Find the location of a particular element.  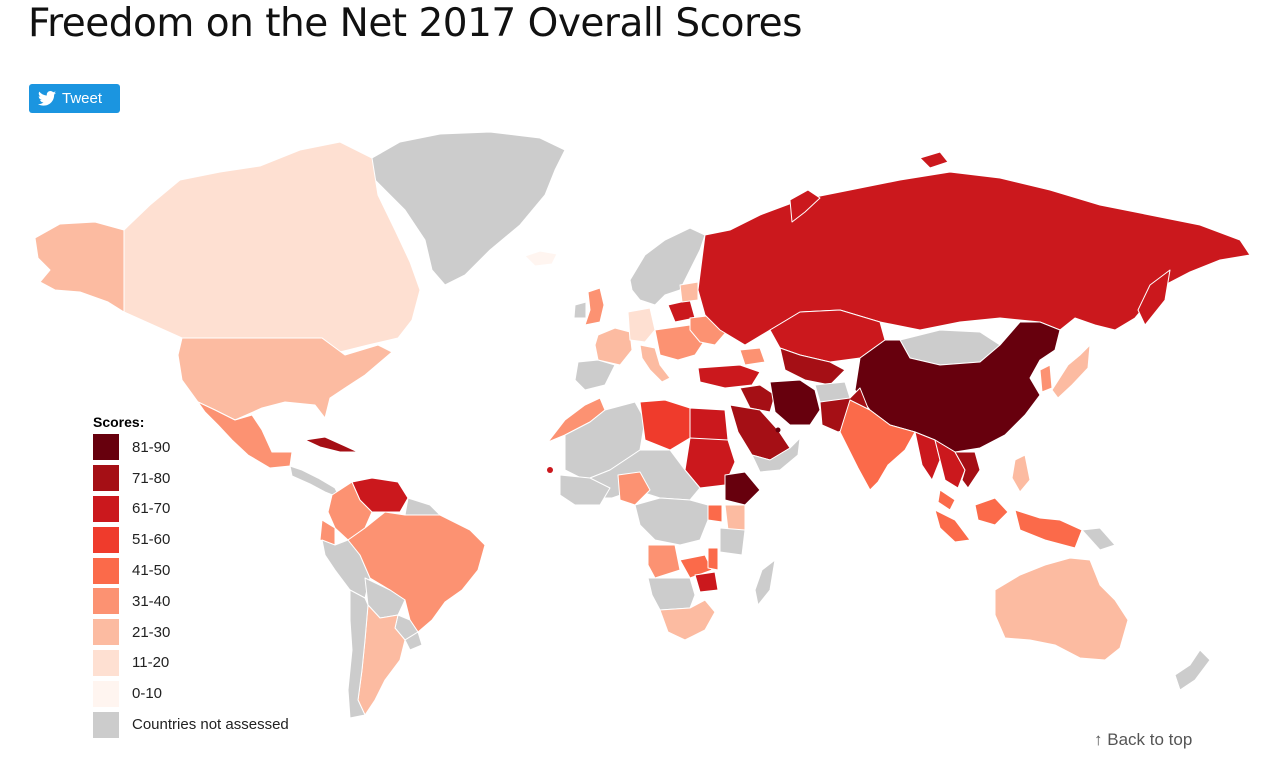

country-iran is located at coordinates (795, 402).